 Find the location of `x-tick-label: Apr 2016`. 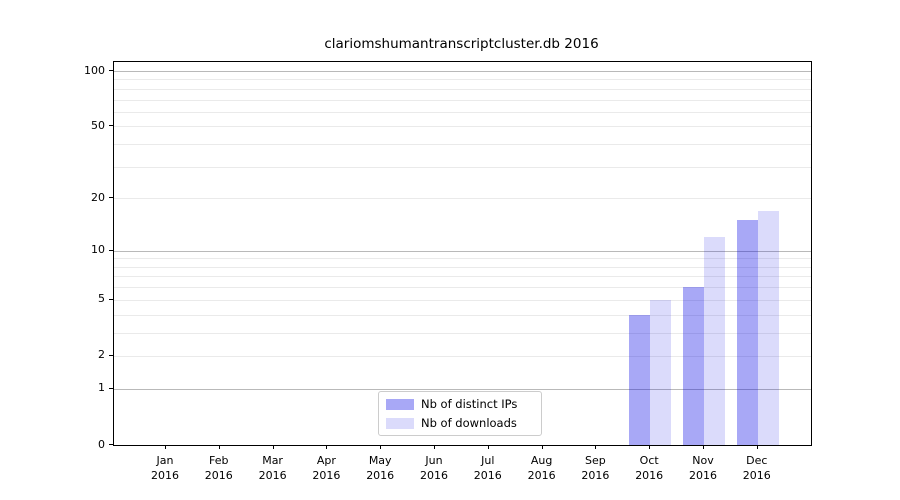

x-tick-label: Apr 2016 is located at coordinates (326, 468).